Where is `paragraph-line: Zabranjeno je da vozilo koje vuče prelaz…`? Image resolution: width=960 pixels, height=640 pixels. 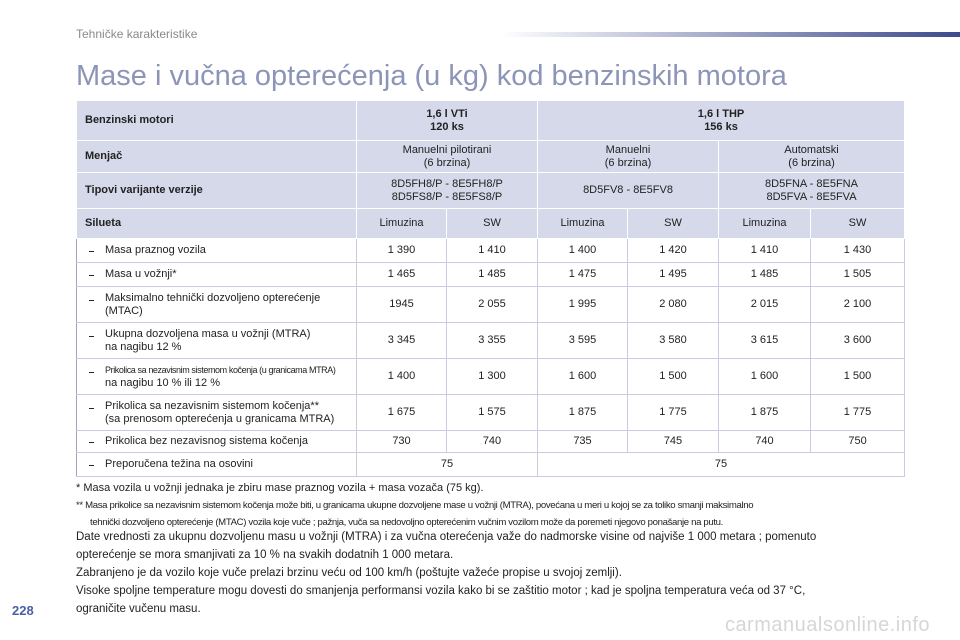 paragraph-line: Zabranjeno je da vozilo koje vuče prelaz… is located at coordinates (349, 573).